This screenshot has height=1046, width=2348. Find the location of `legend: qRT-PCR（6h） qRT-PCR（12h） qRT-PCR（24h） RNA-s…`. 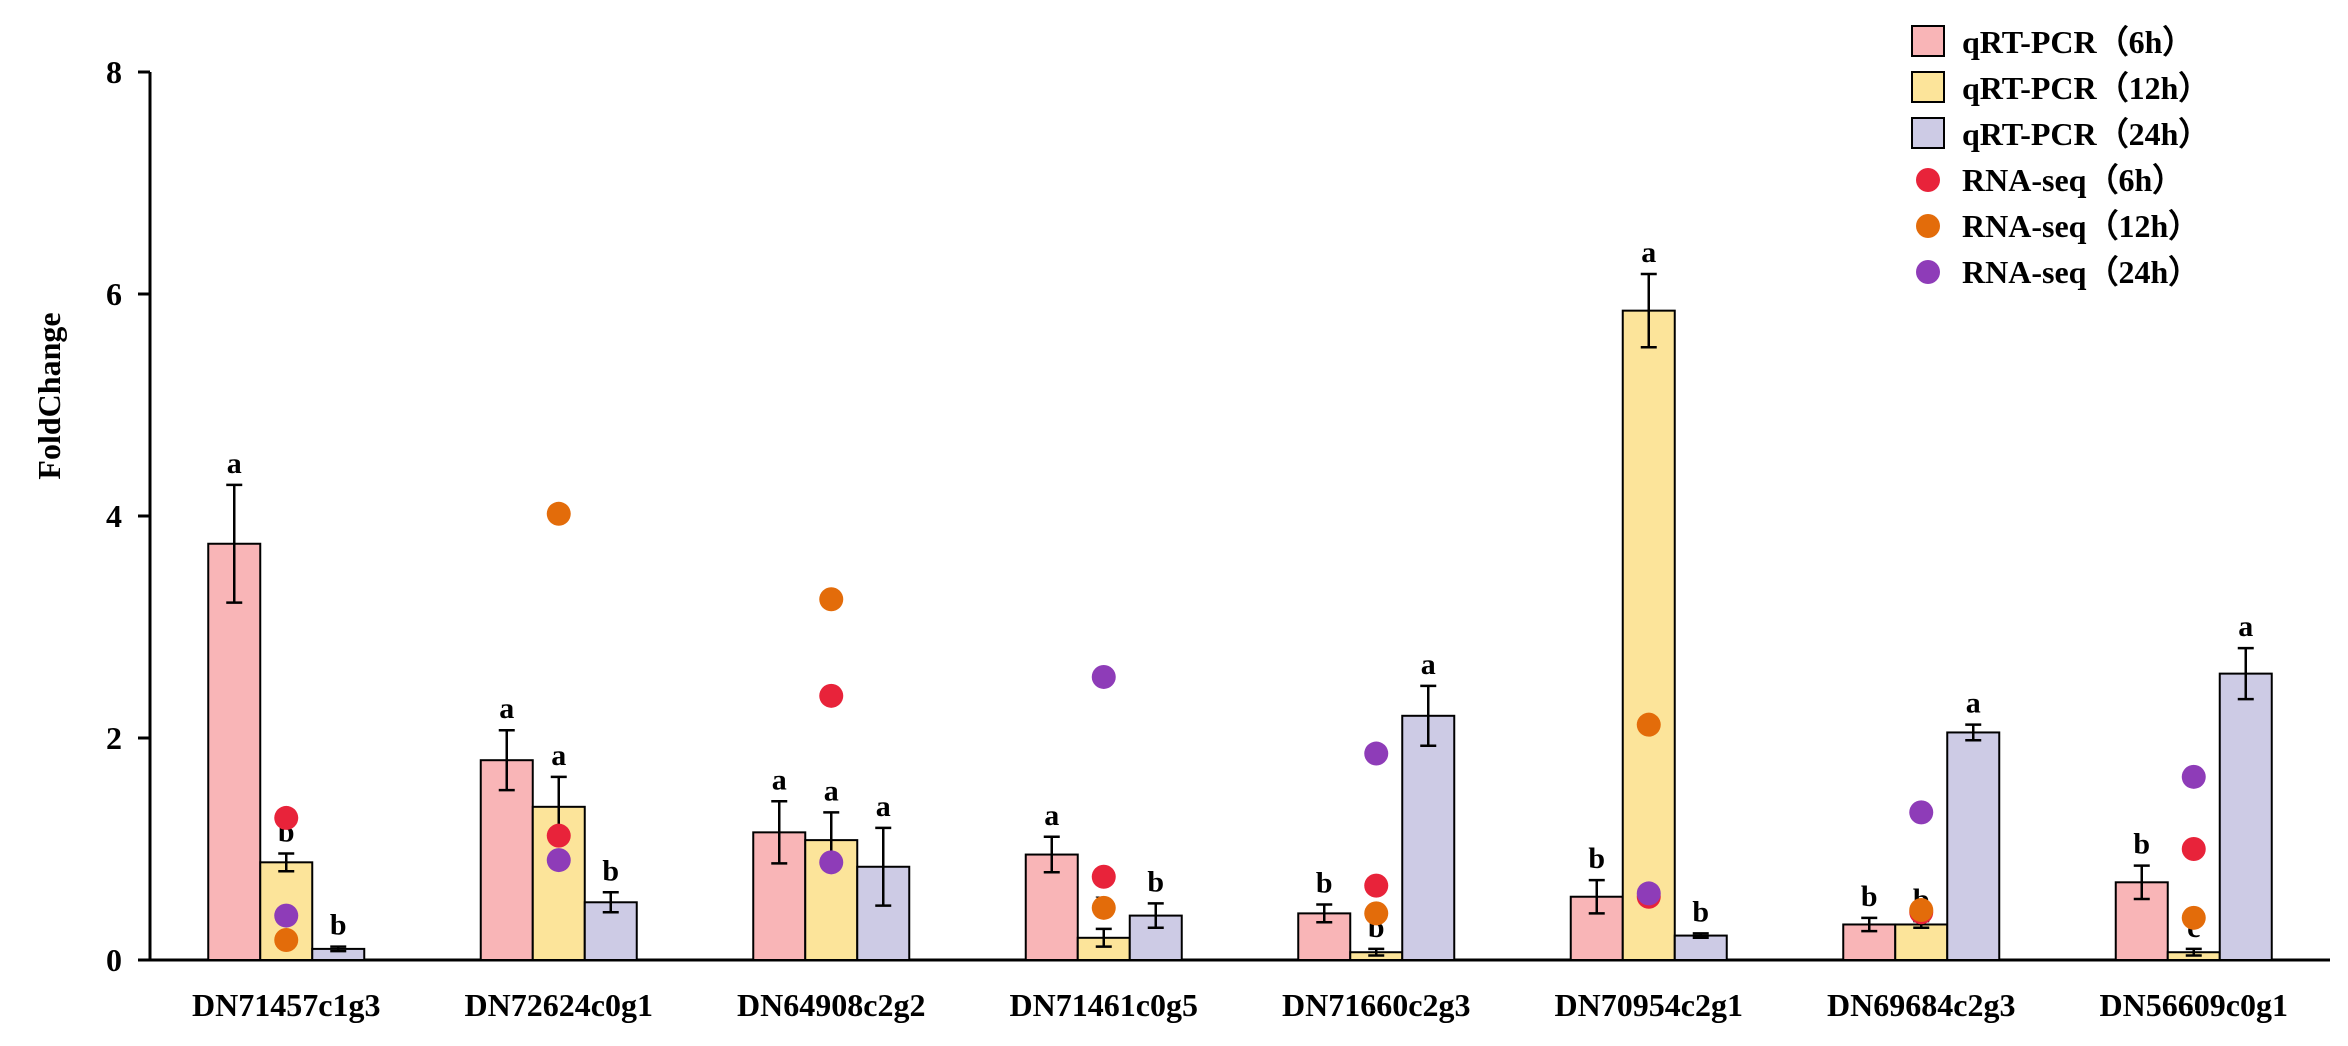

legend: qRT-PCR（6h） qRT-PCR（12h） qRT-PCR（24h） RNA-s… is located at coordinates (2060, 157).